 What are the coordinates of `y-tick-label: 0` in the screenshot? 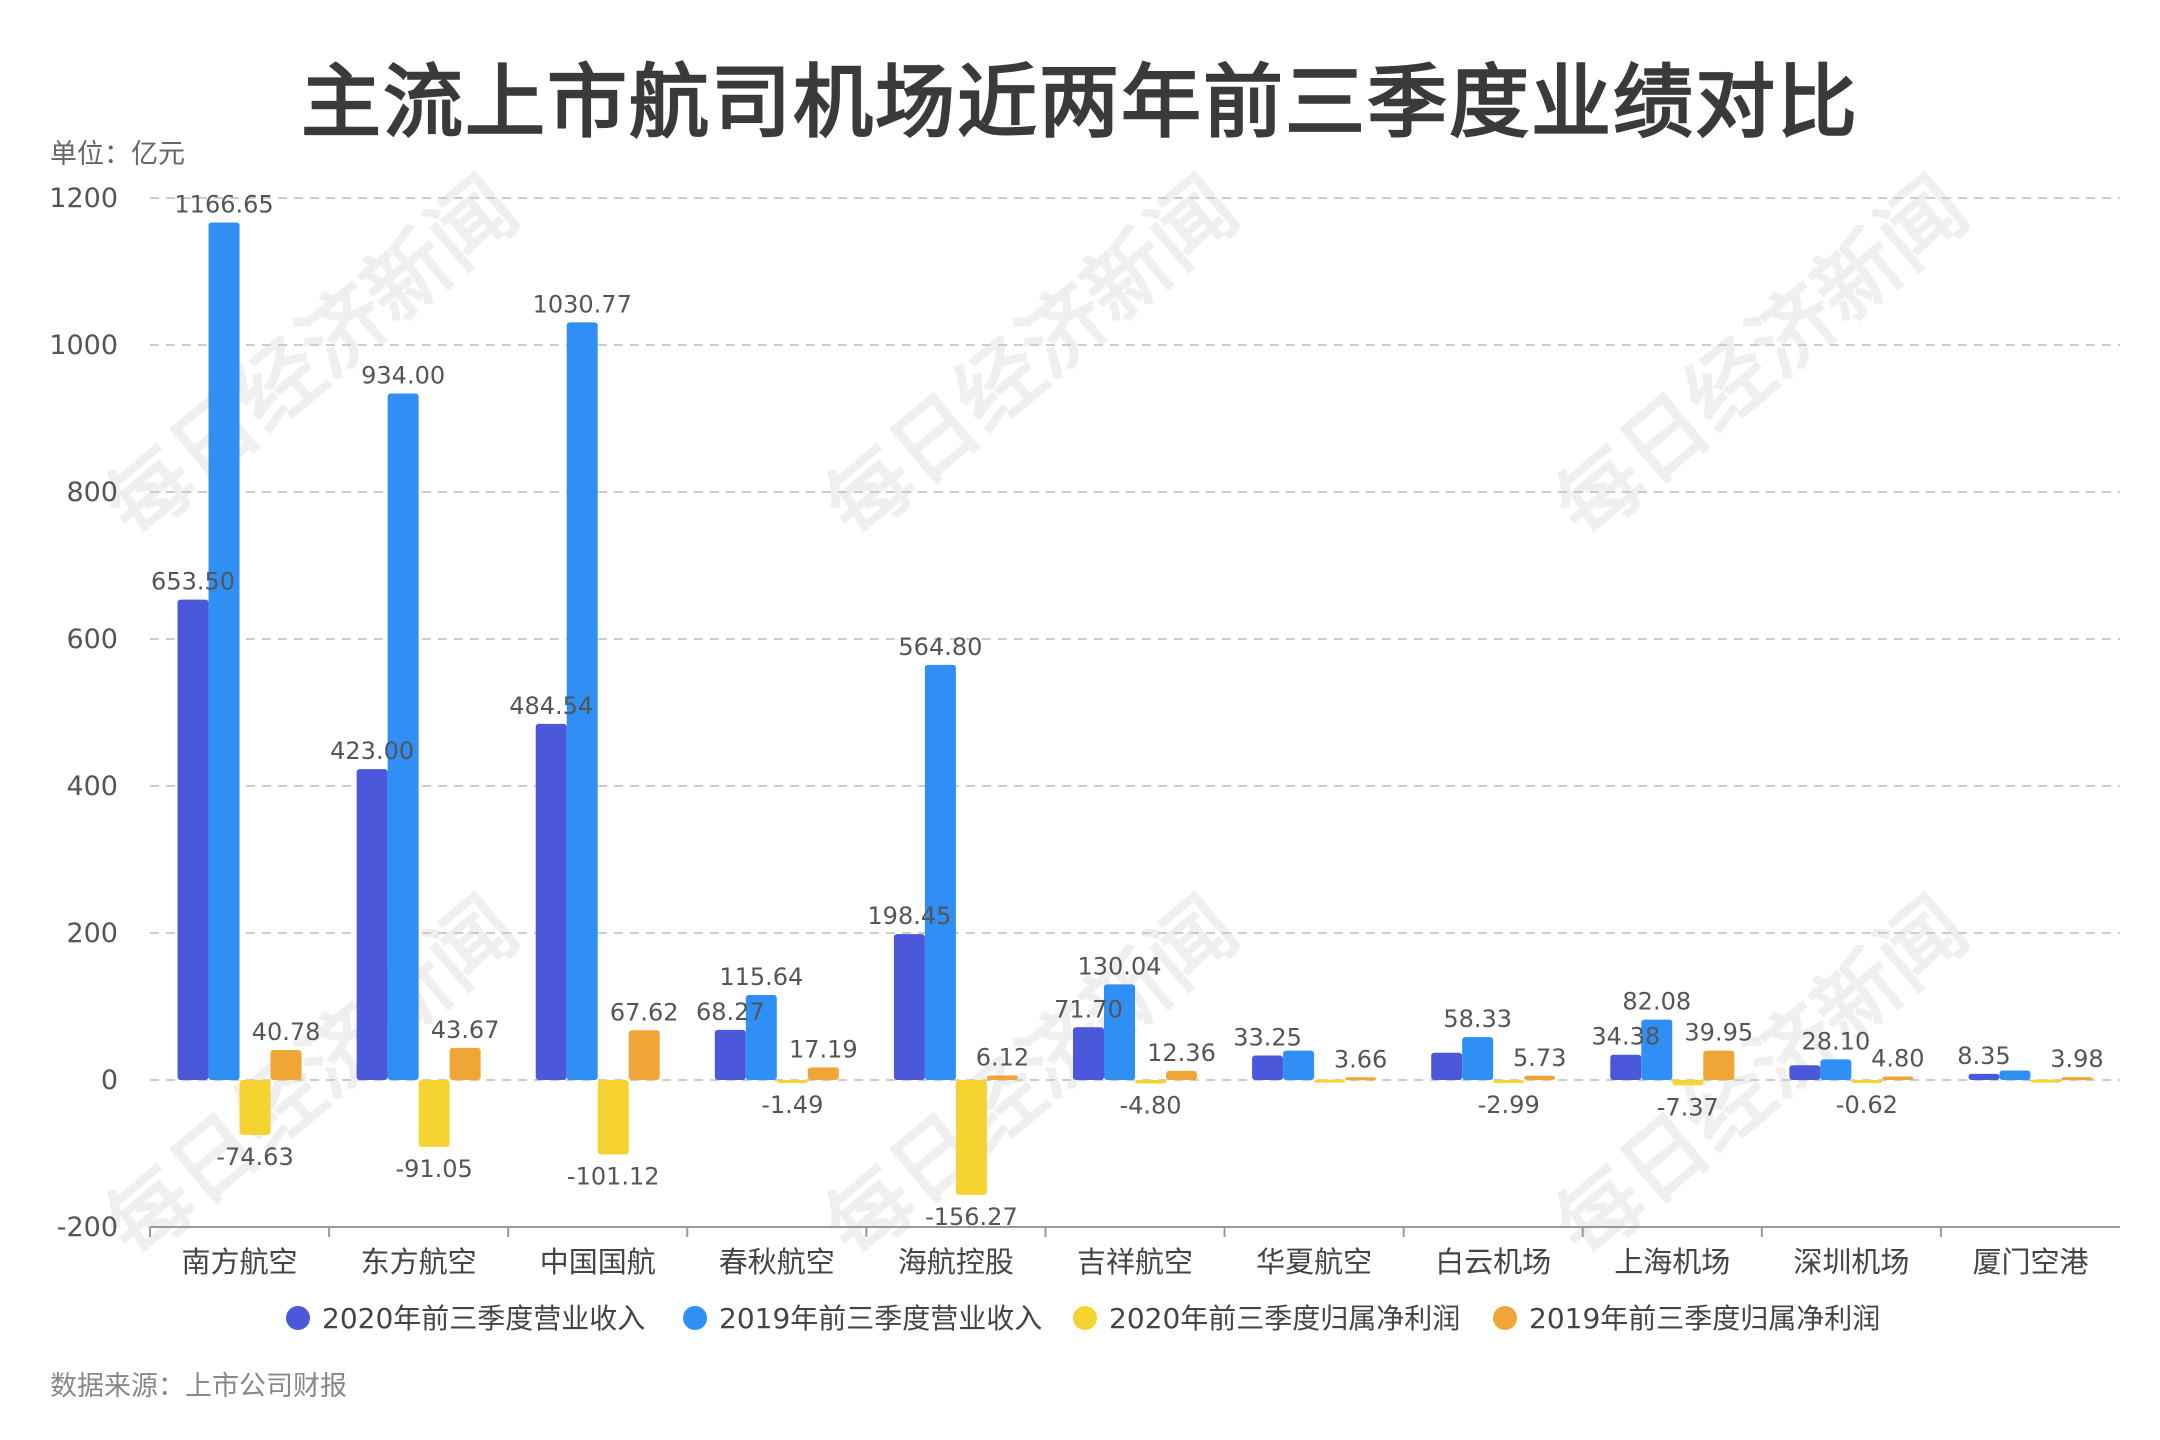 It's located at (109, 1080).